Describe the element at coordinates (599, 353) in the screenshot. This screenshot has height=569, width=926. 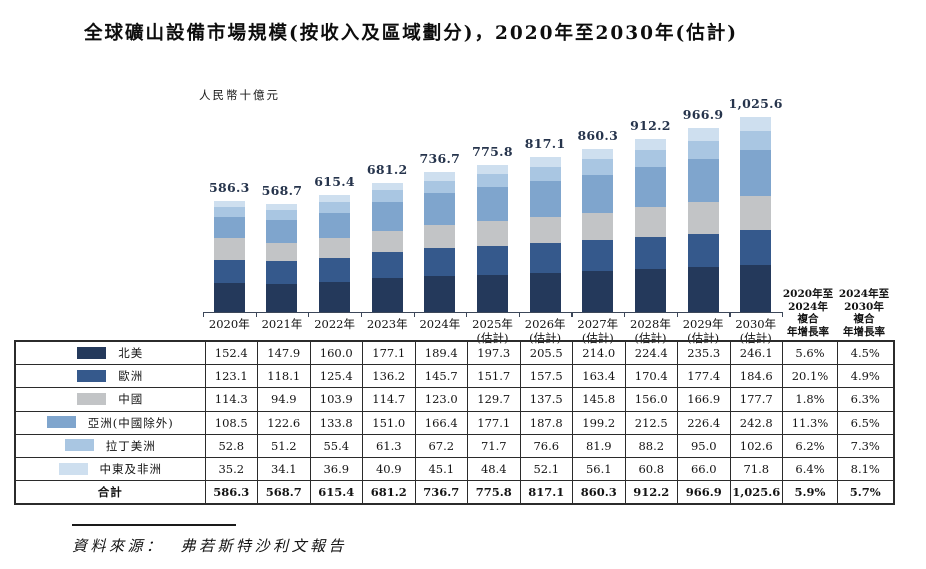
I see `value-cell: 214.0` at that location.